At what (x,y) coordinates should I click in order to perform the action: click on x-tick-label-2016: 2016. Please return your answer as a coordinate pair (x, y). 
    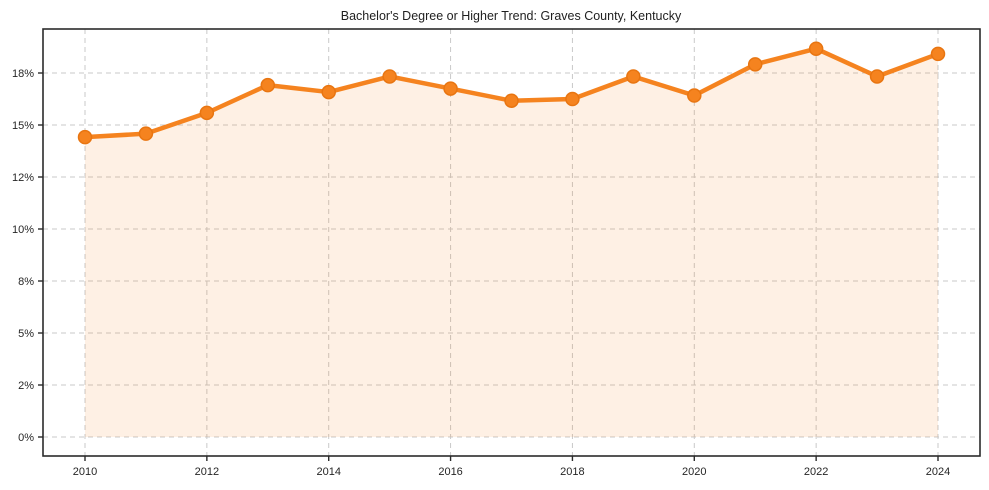
    Looking at the image, I should click on (450, 472).